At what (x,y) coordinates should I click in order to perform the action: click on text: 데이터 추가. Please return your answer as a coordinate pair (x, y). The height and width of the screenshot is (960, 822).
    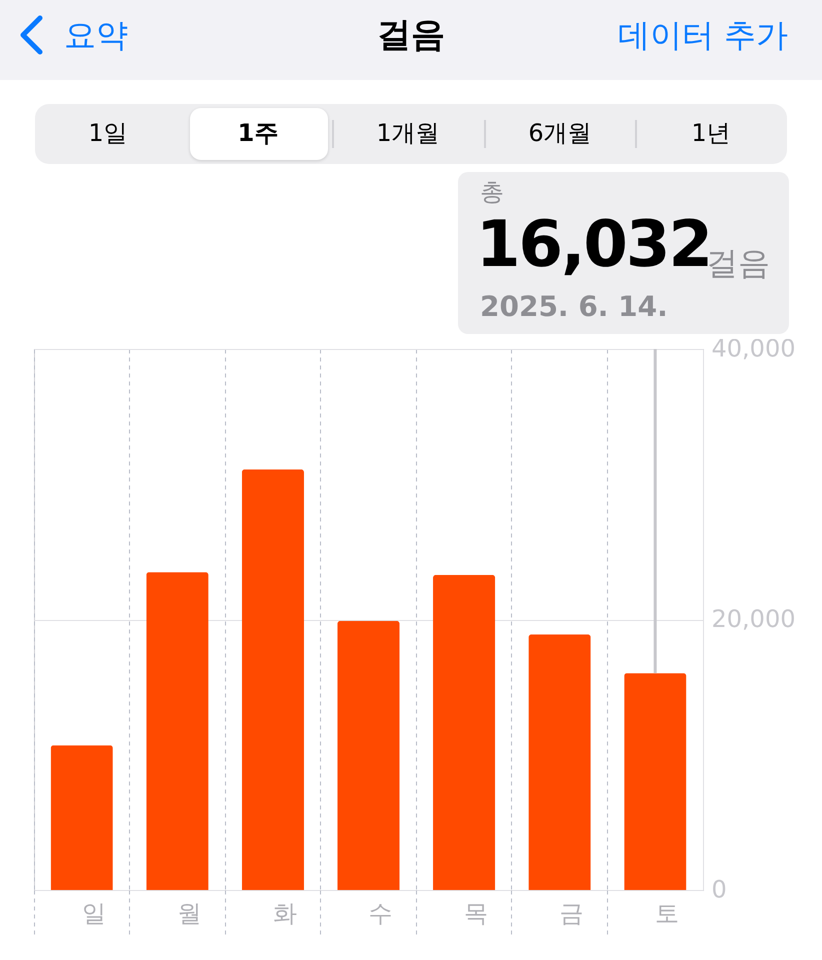
    Looking at the image, I should click on (703, 35).